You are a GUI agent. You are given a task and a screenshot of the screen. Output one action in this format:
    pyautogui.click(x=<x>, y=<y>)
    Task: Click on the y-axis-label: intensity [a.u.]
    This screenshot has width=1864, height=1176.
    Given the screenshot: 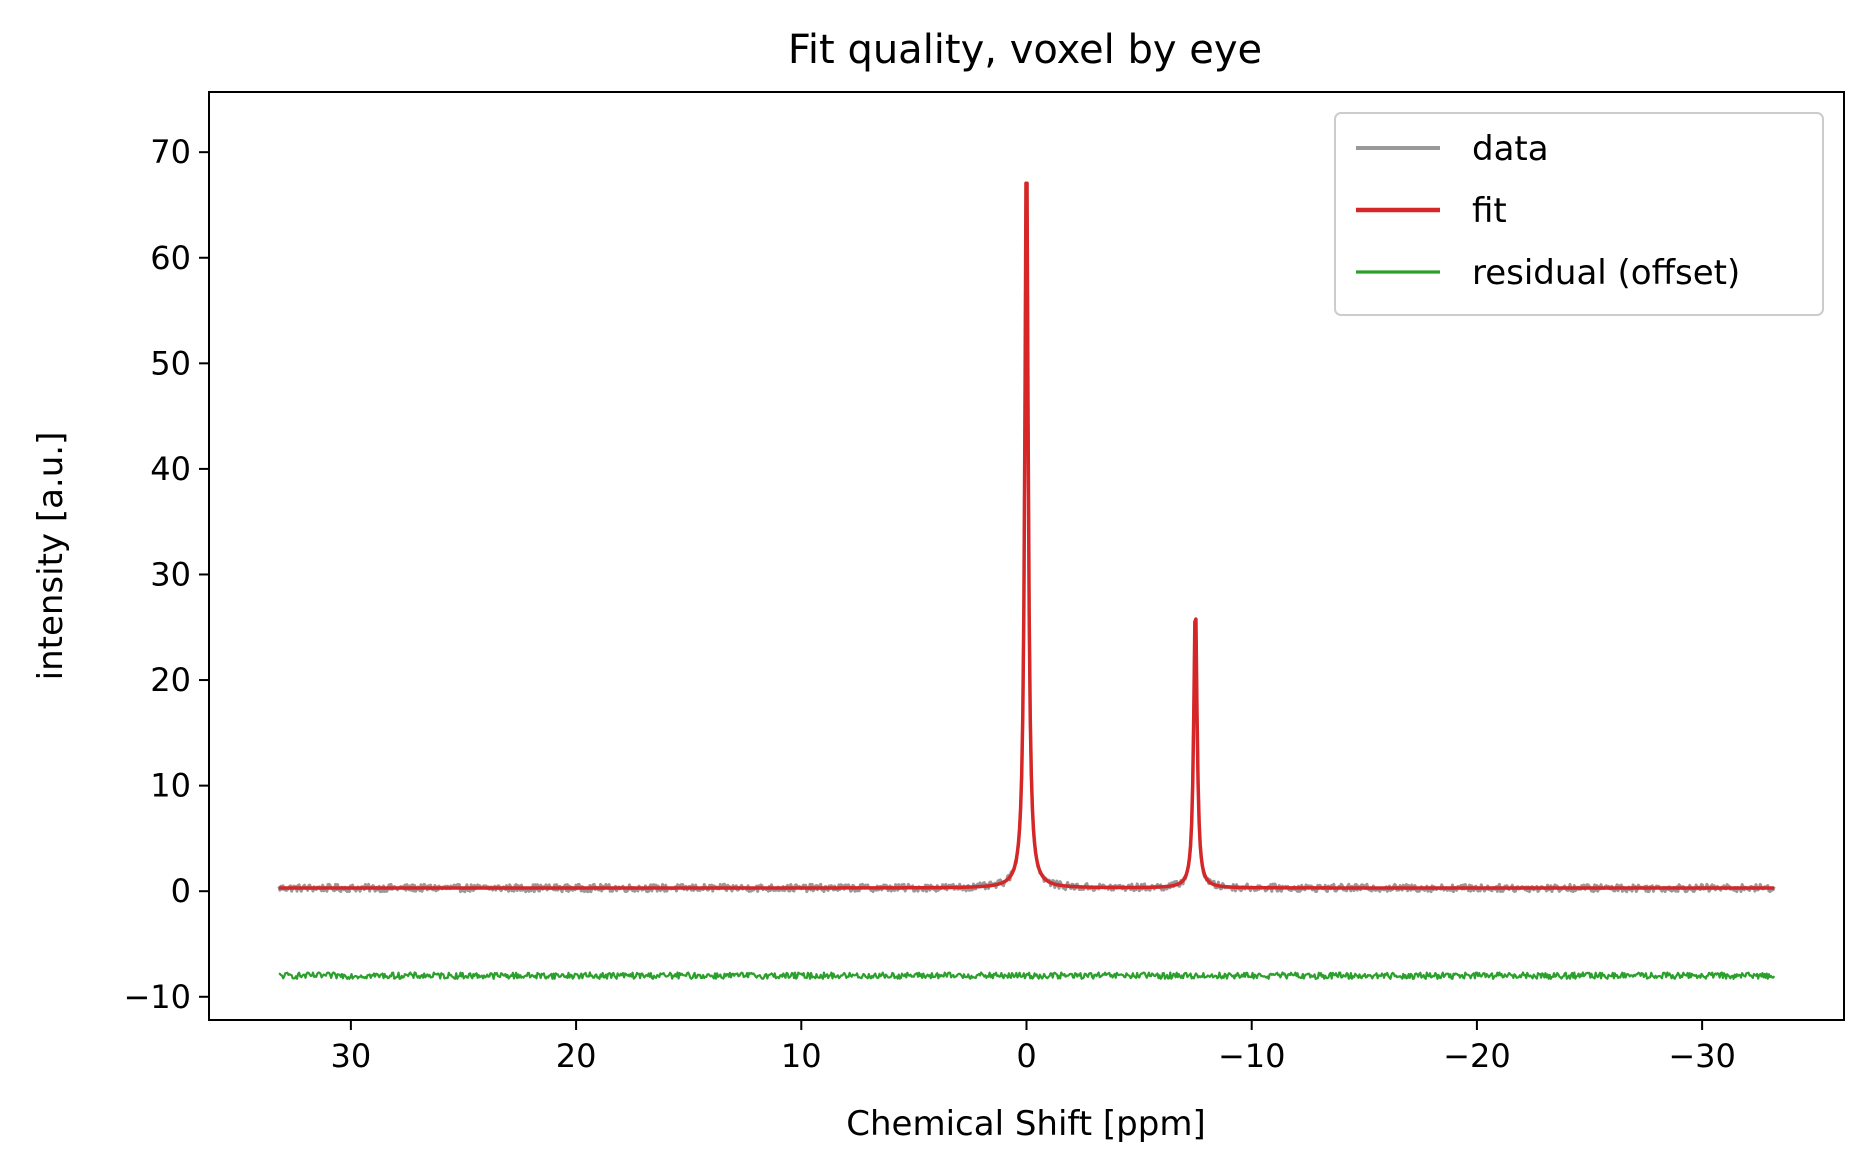 What is the action you would take?
    pyautogui.click(x=51, y=556)
    